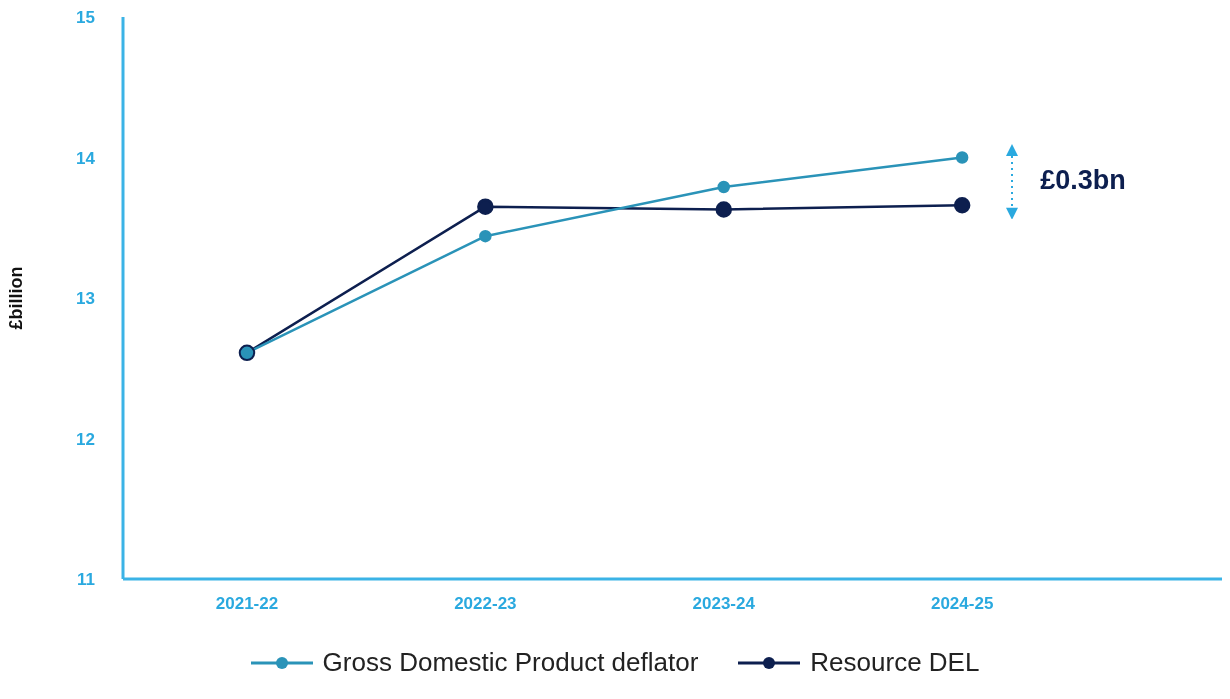  What do you see at coordinates (895, 662) in the screenshot?
I see `legend-label: Resource DEL` at bounding box center [895, 662].